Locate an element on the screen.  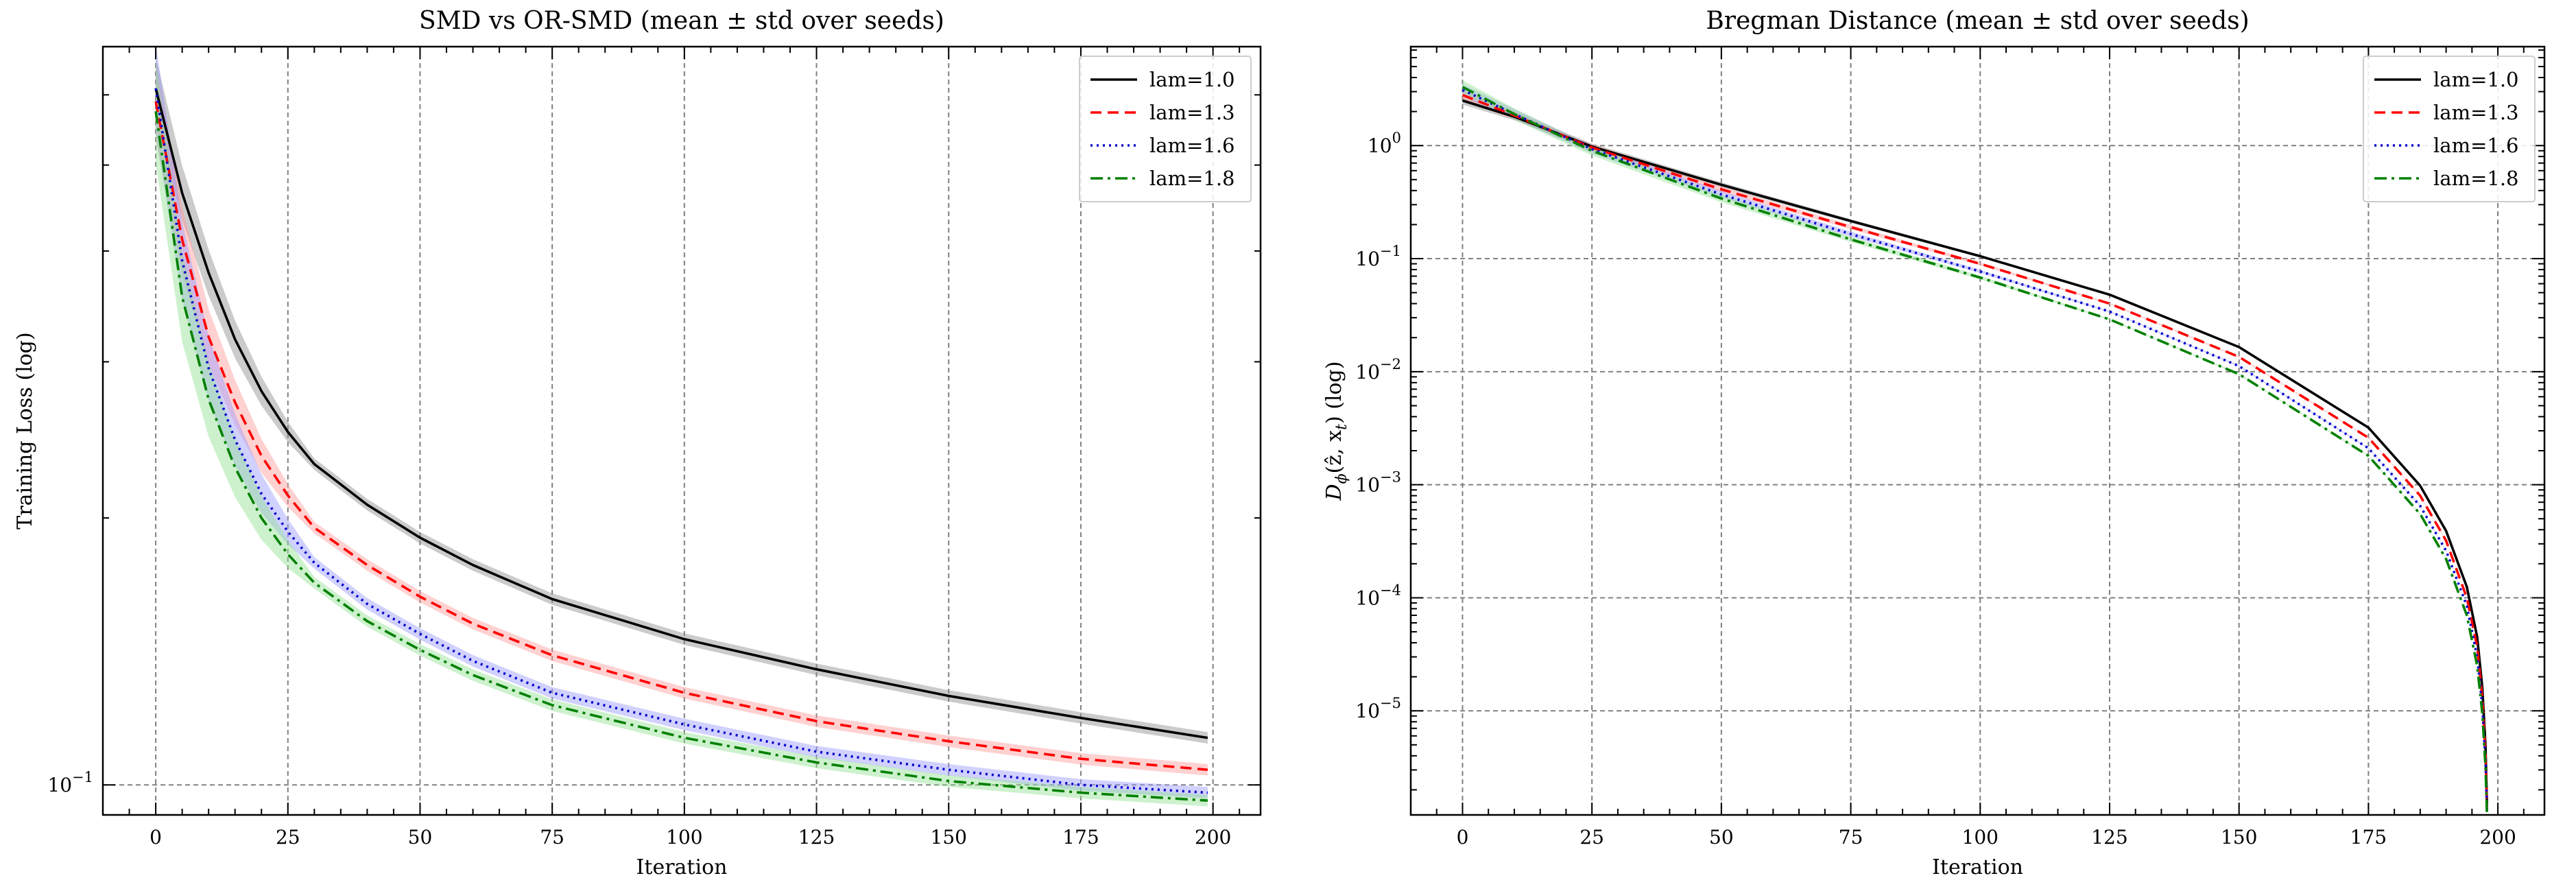
y-tick-label: 10⁻³ is located at coordinates (1378, 483).